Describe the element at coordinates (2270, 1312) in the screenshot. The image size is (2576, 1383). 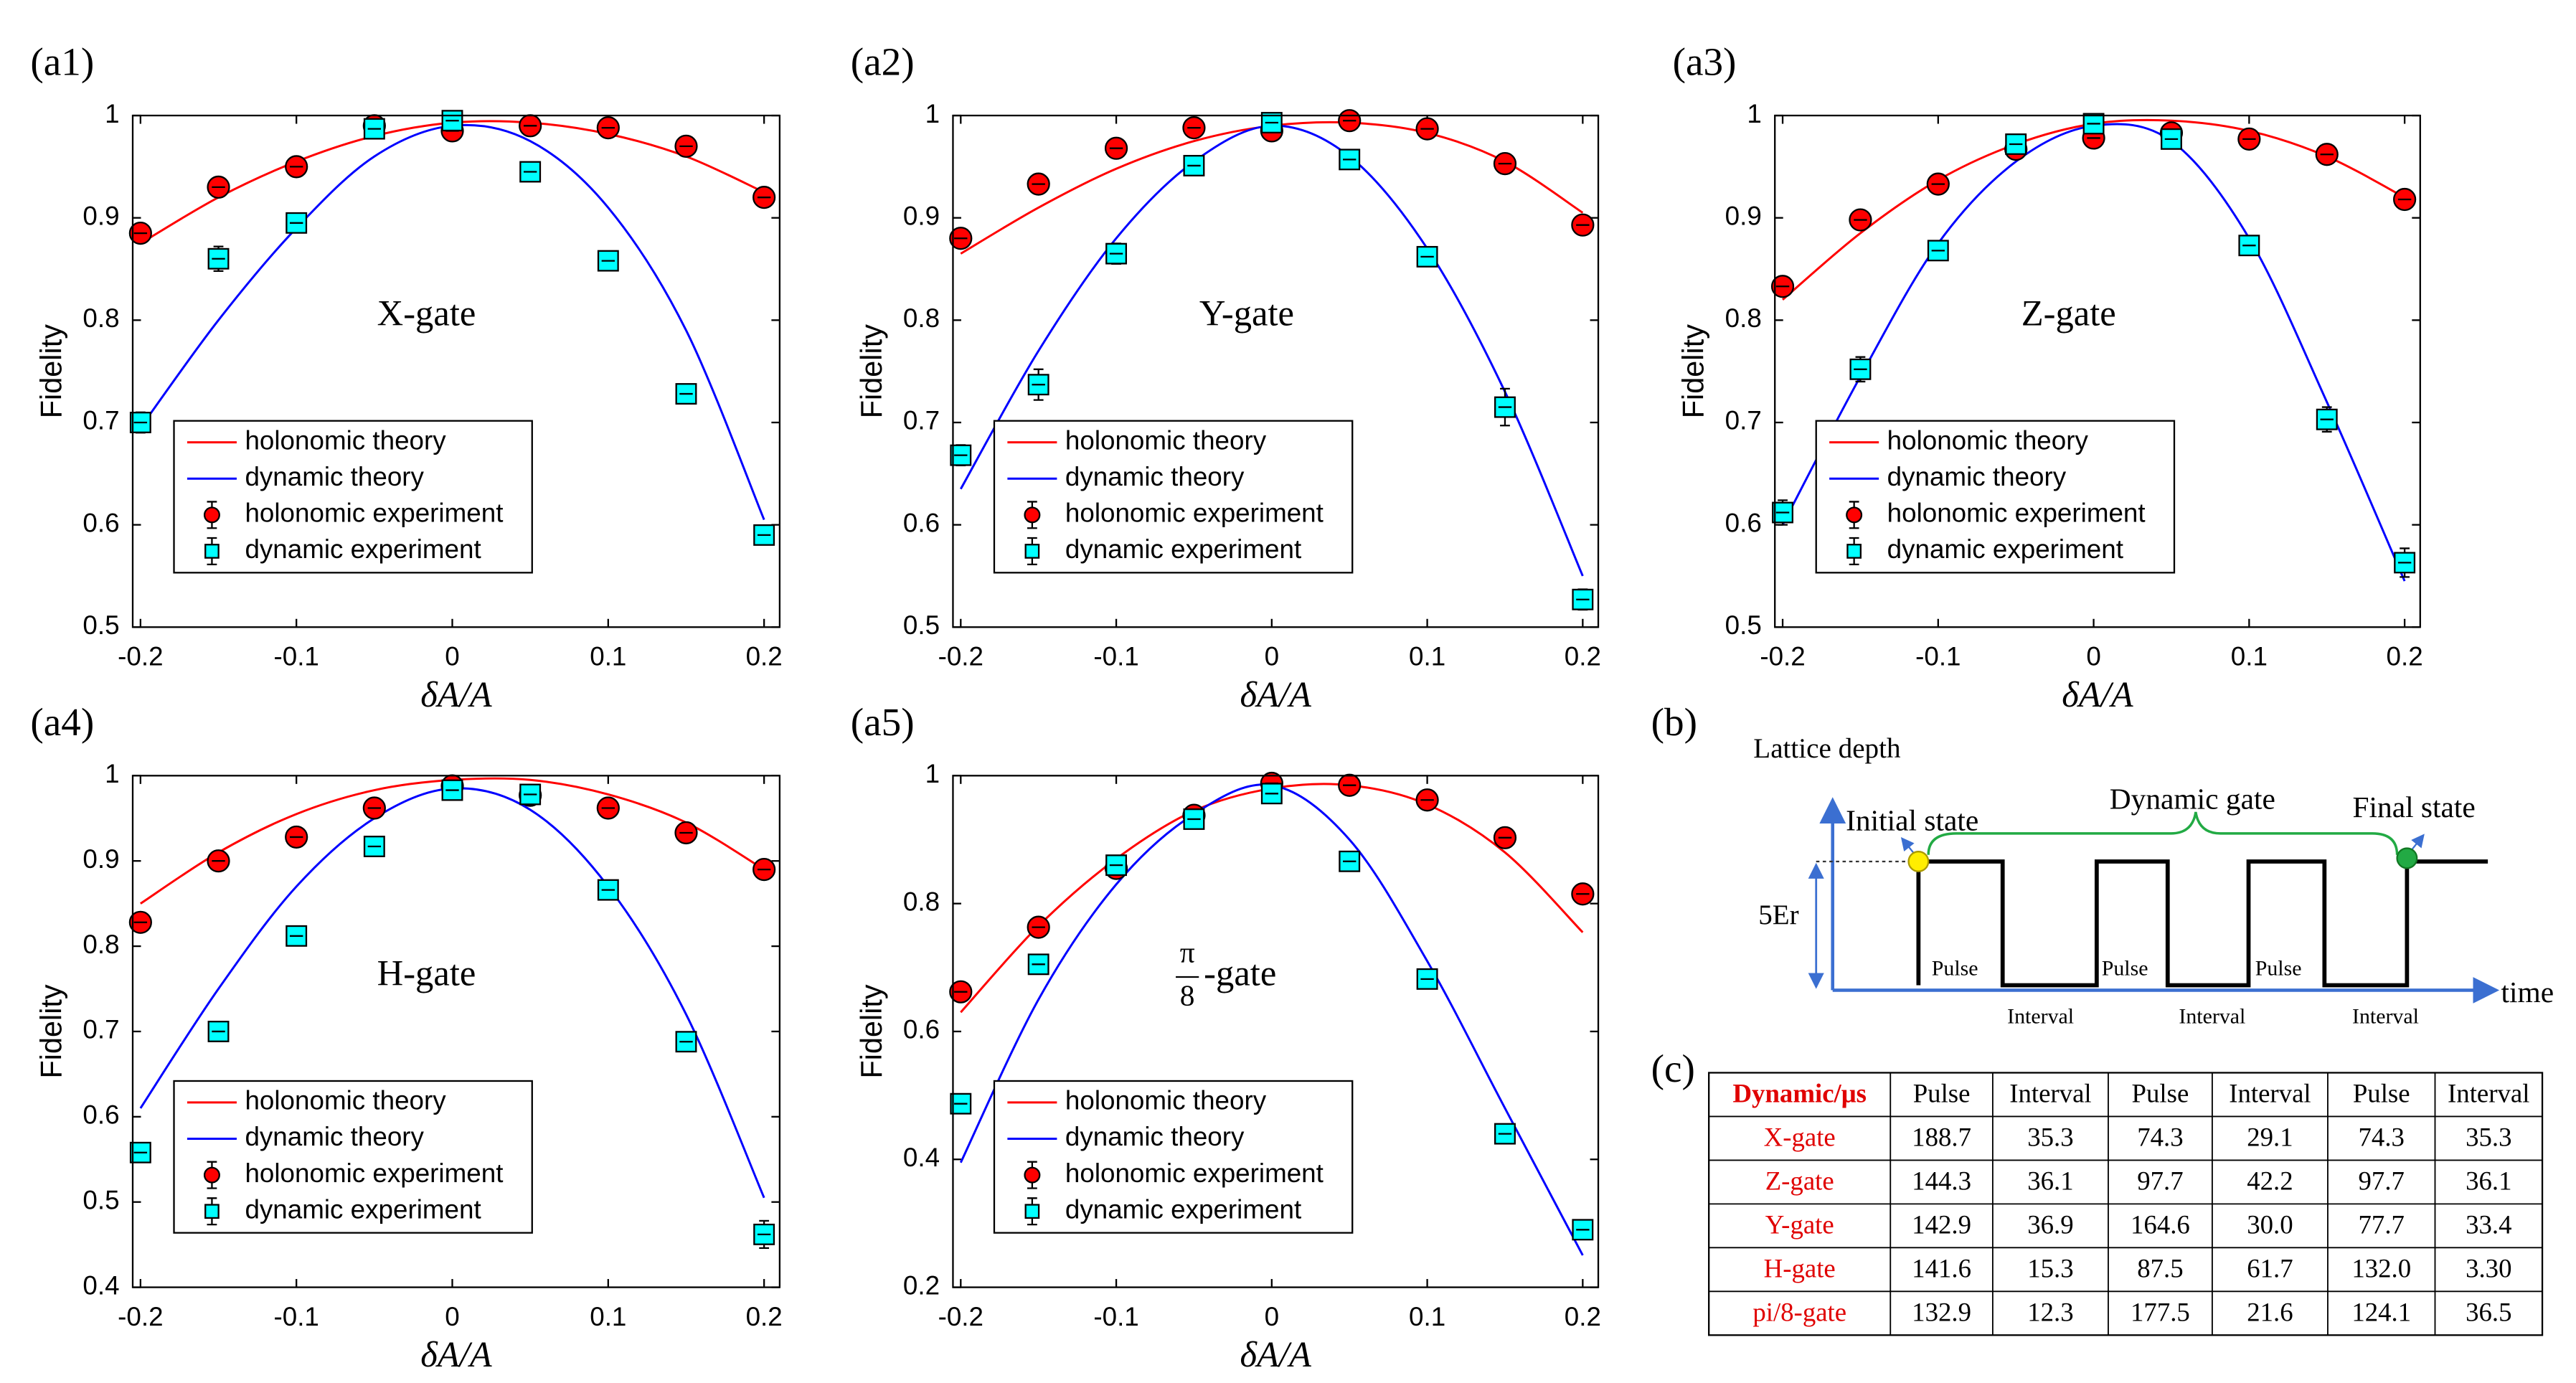
I see `table-cell: 21.6` at that location.